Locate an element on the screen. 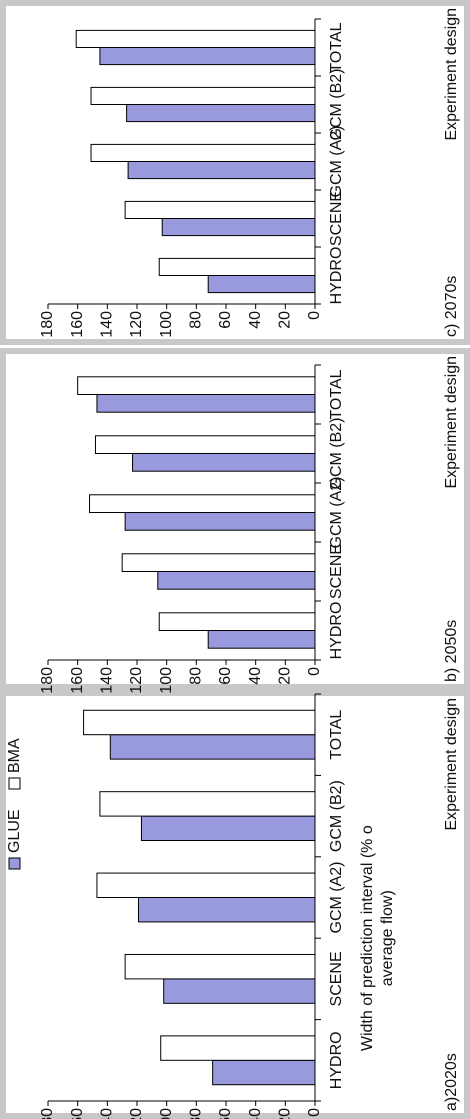  panel-caption: a)2020s is located at coordinates (451, 1082).